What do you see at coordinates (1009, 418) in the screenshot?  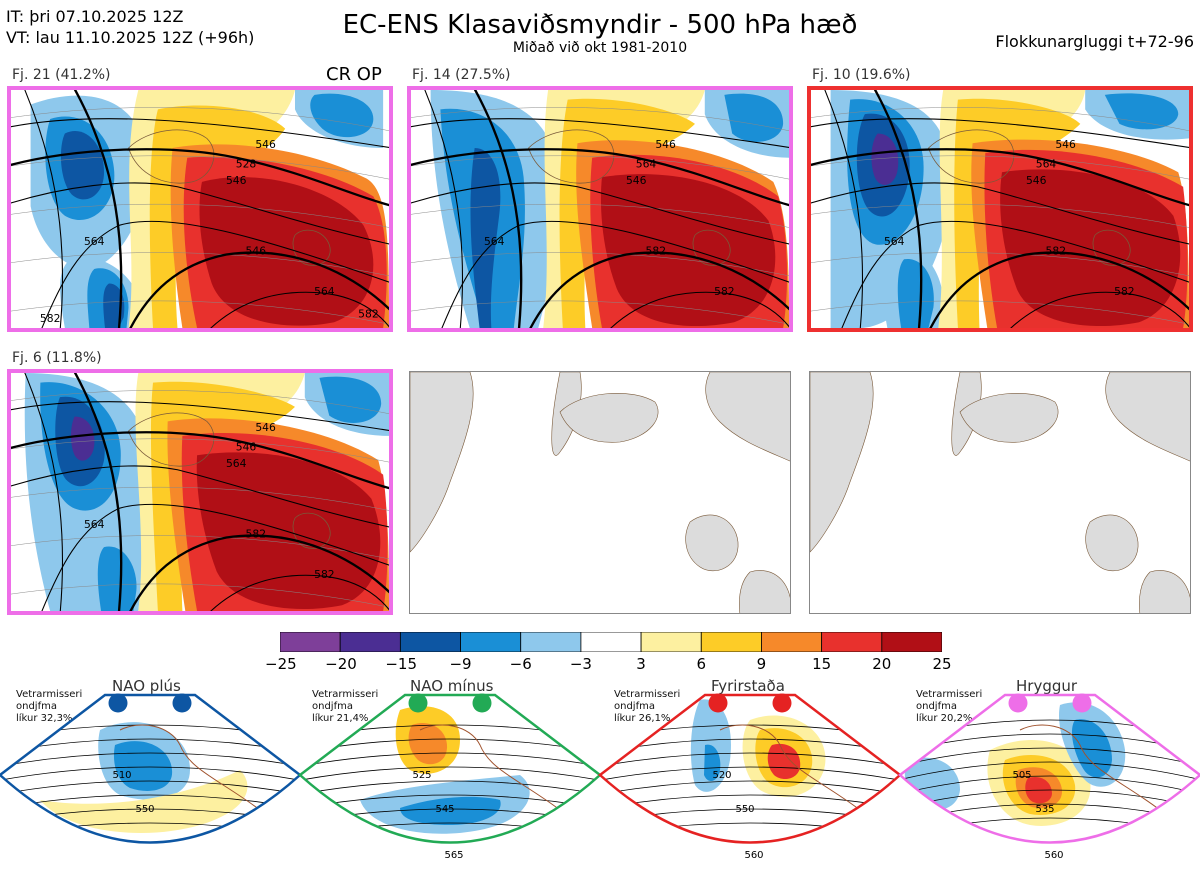 I see `land-iceland` at bounding box center [1009, 418].